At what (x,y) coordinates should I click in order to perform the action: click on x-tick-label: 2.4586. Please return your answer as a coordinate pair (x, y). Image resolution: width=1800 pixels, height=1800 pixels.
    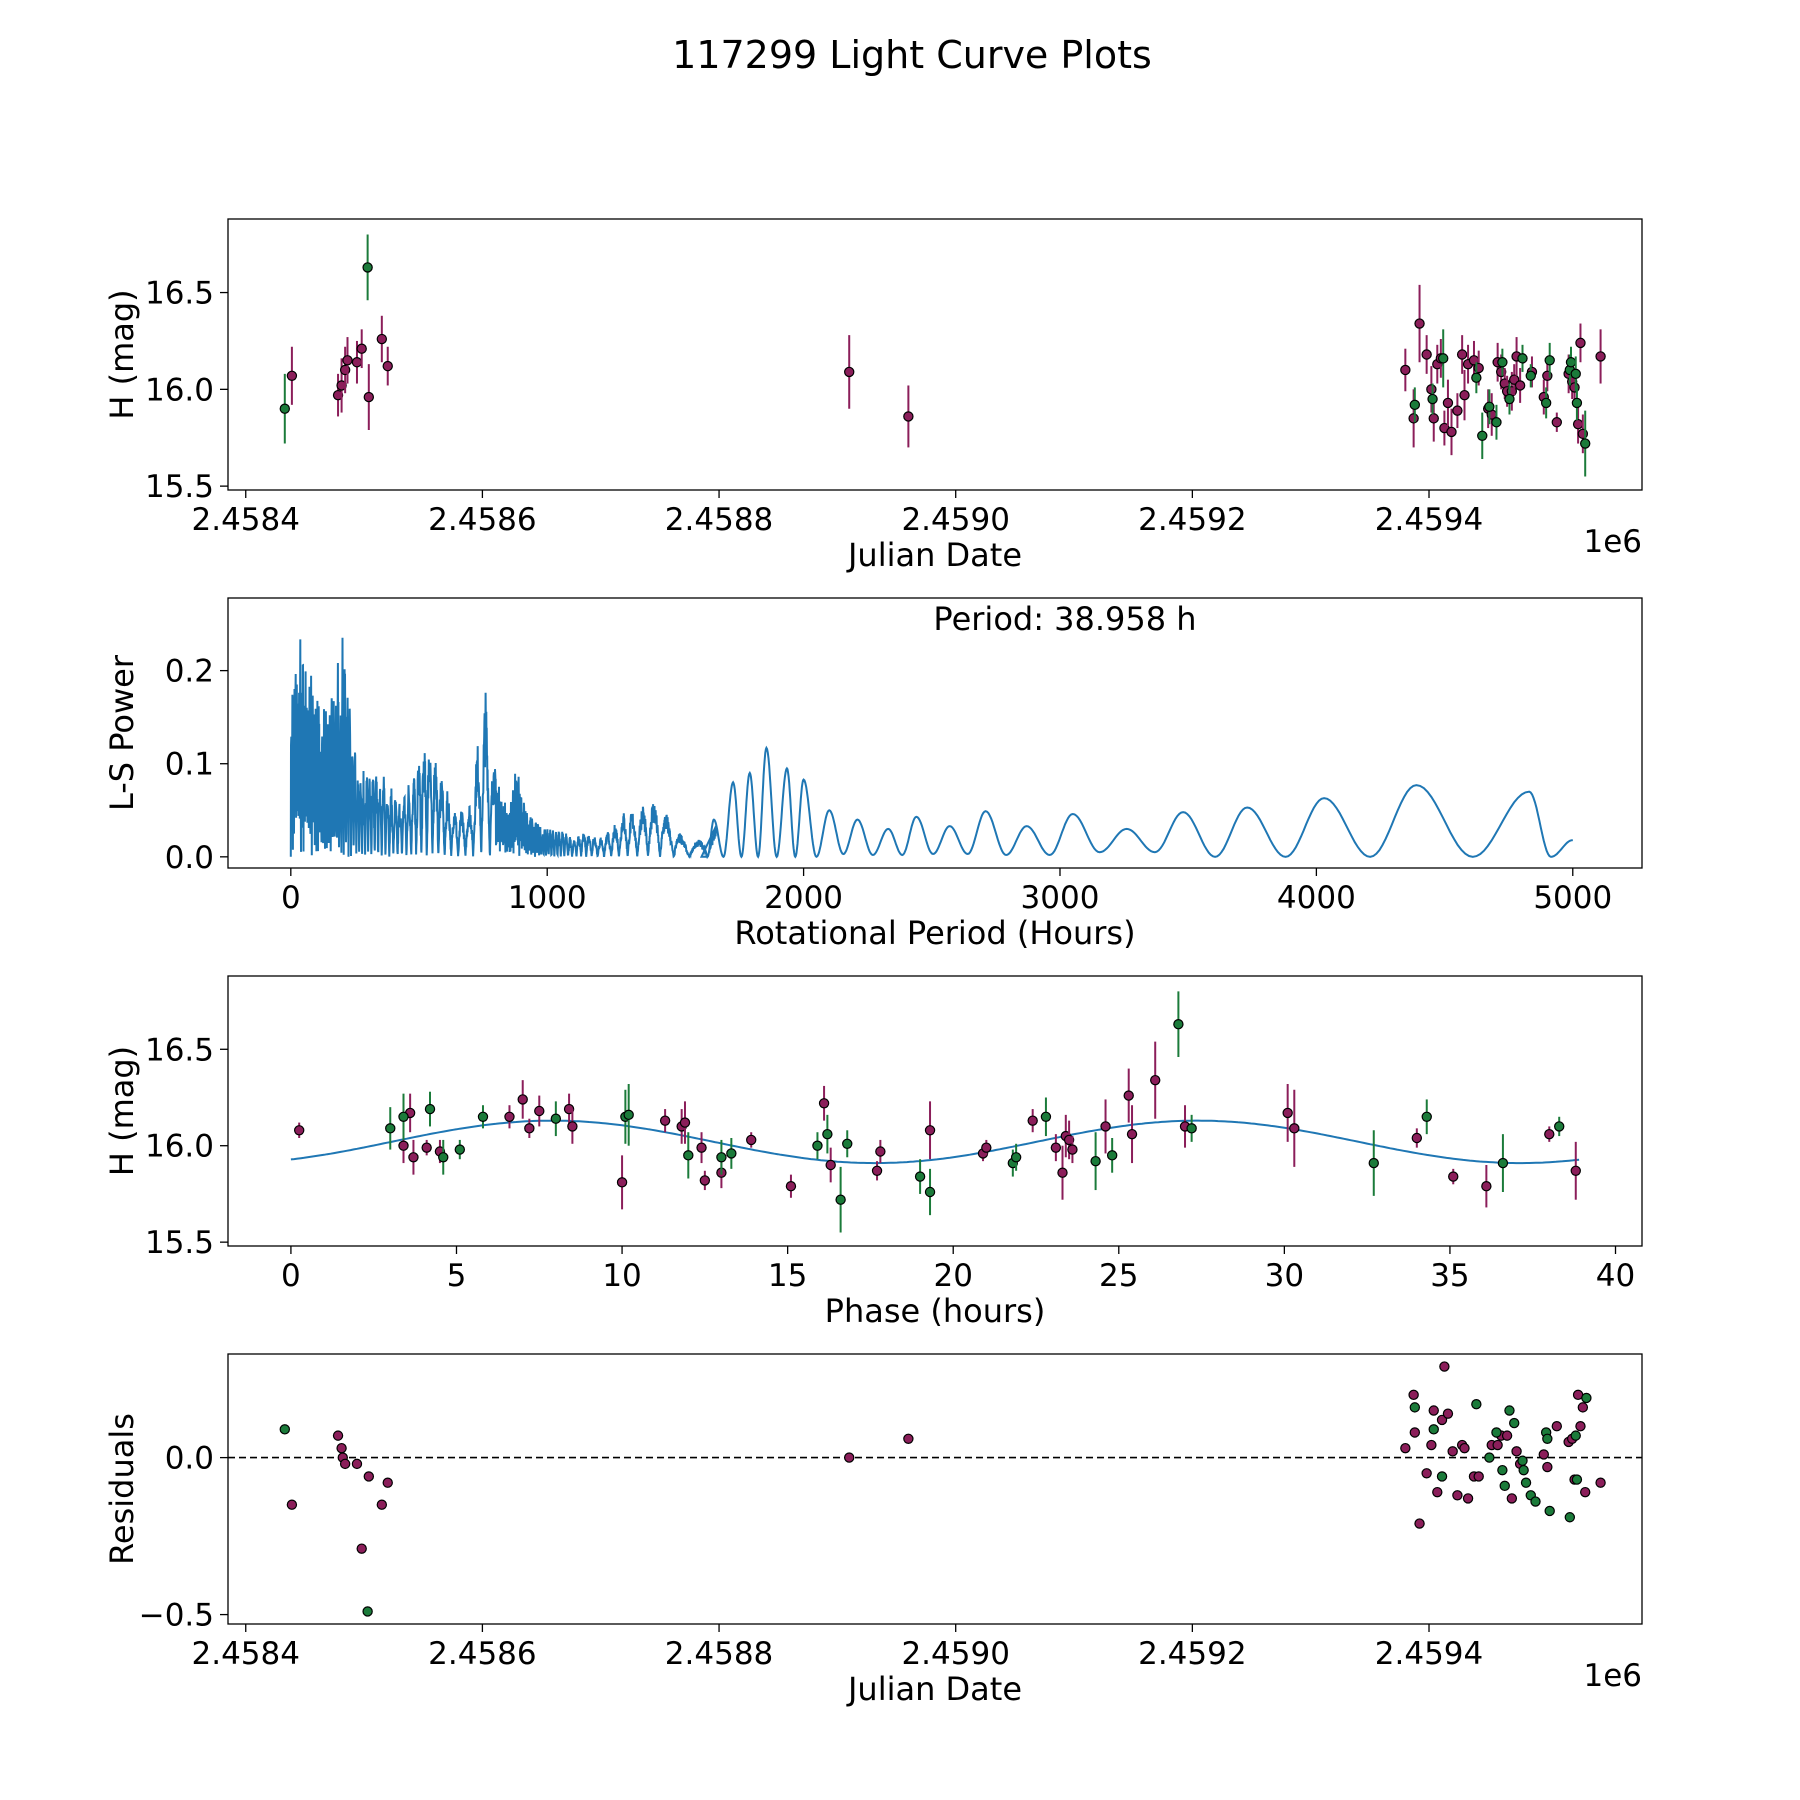
    Looking at the image, I should click on (482, 520).